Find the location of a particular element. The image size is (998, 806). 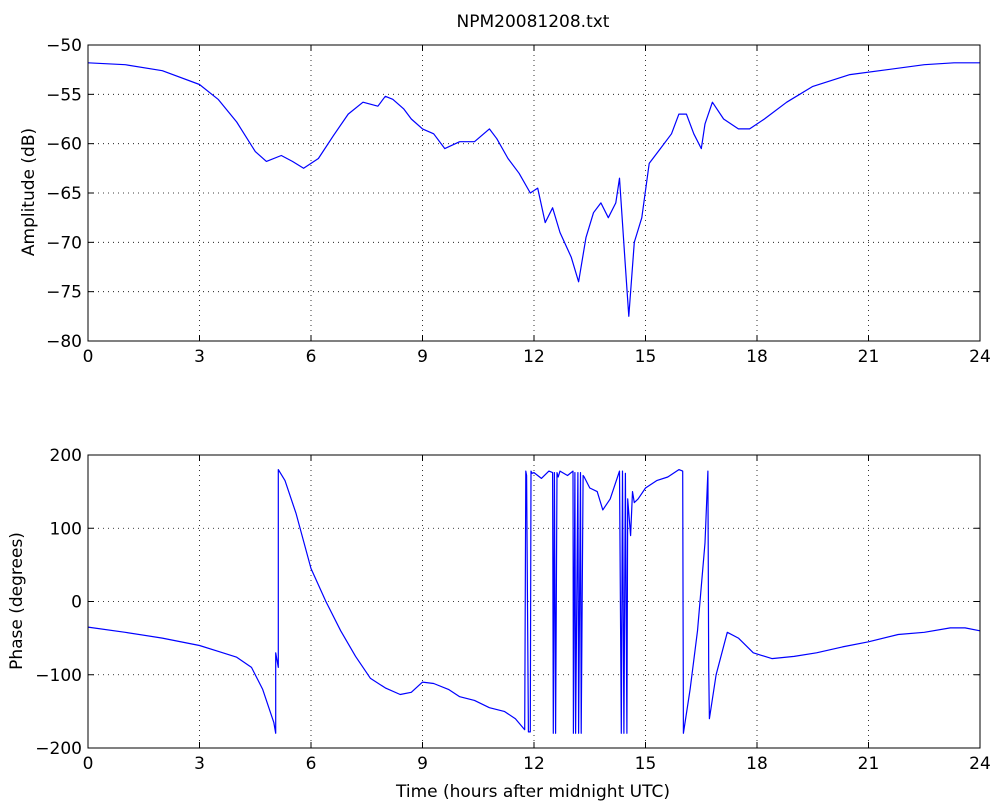

y-tick-label: −70 is located at coordinates (64, 243).